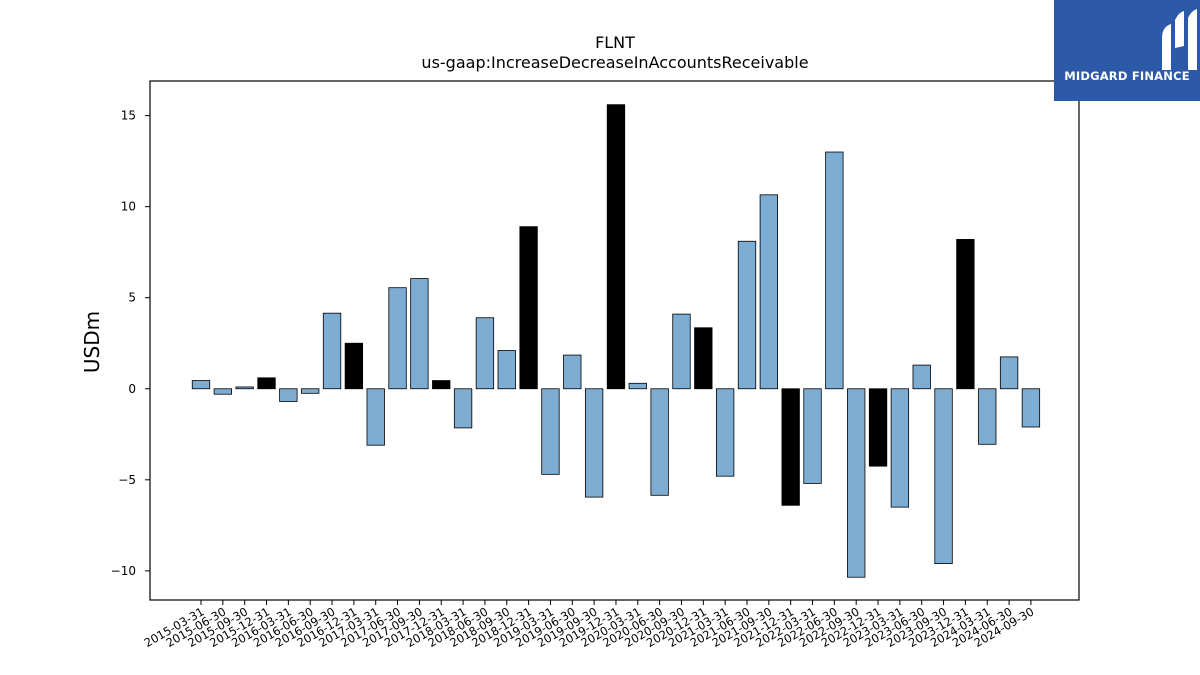 The width and height of the screenshot is (1200, 675). What do you see at coordinates (128, 207) in the screenshot?
I see `y-tick-label: 10` at bounding box center [128, 207].